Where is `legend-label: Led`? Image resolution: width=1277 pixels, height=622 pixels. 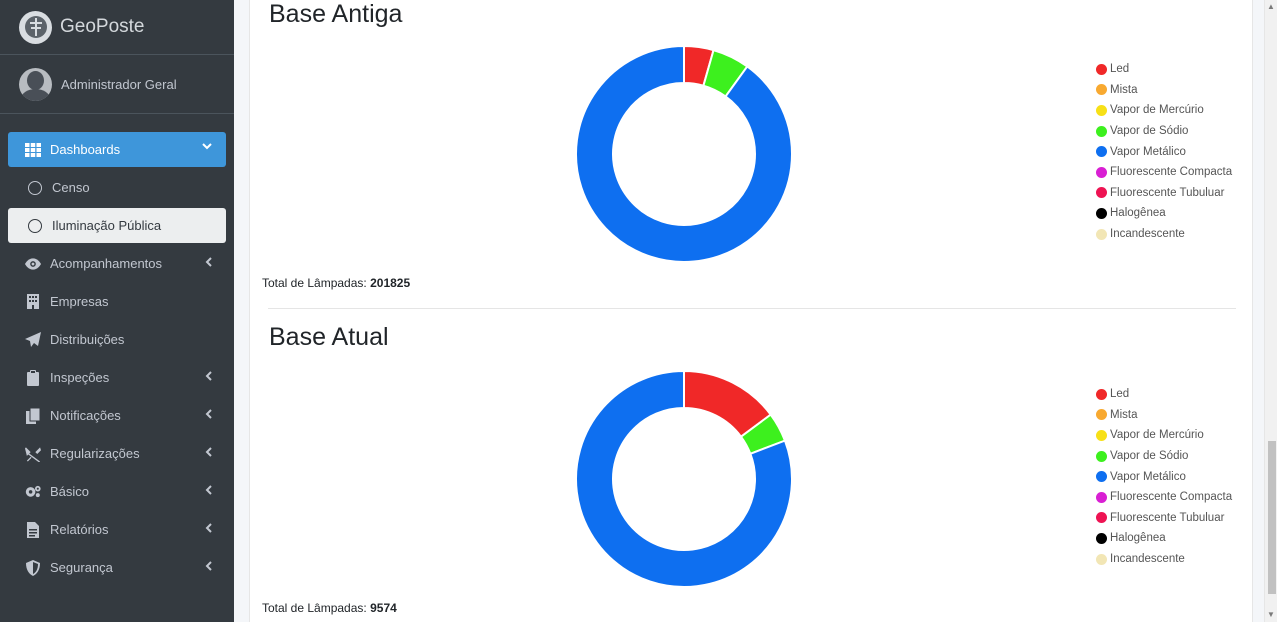
legend-label: Led is located at coordinates (1120, 394).